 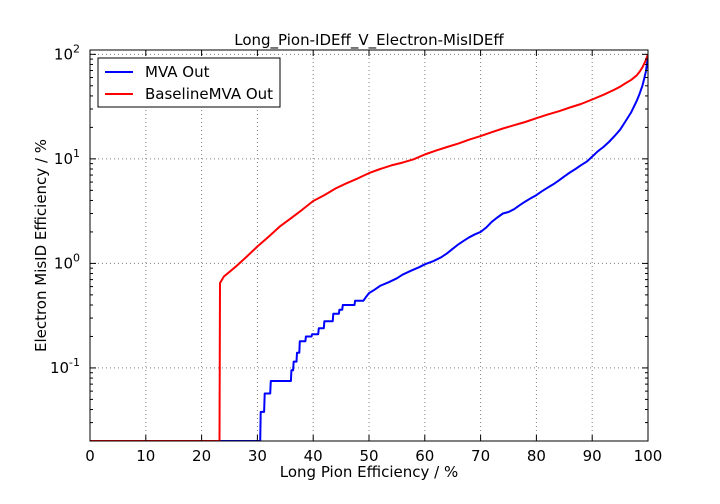 What do you see at coordinates (257, 456) in the screenshot?
I see `x-tick-label: 30` at bounding box center [257, 456].